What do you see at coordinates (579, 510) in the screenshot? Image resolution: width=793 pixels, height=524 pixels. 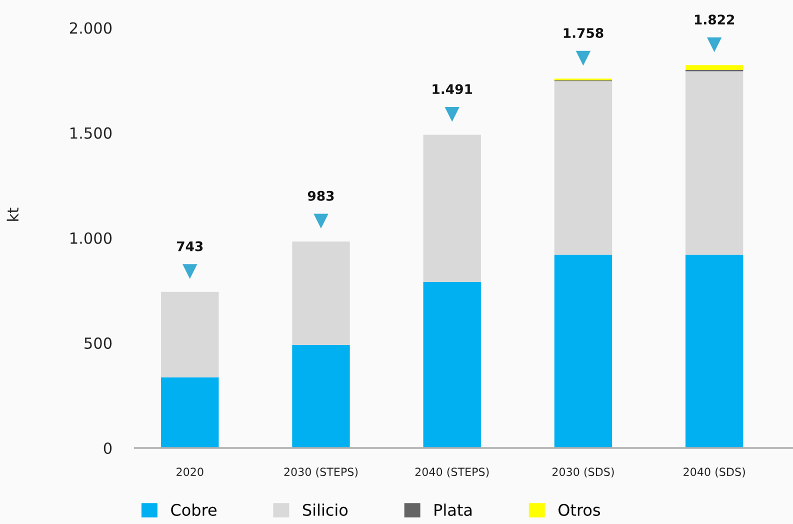 I see `legend-label: Otros` at bounding box center [579, 510].